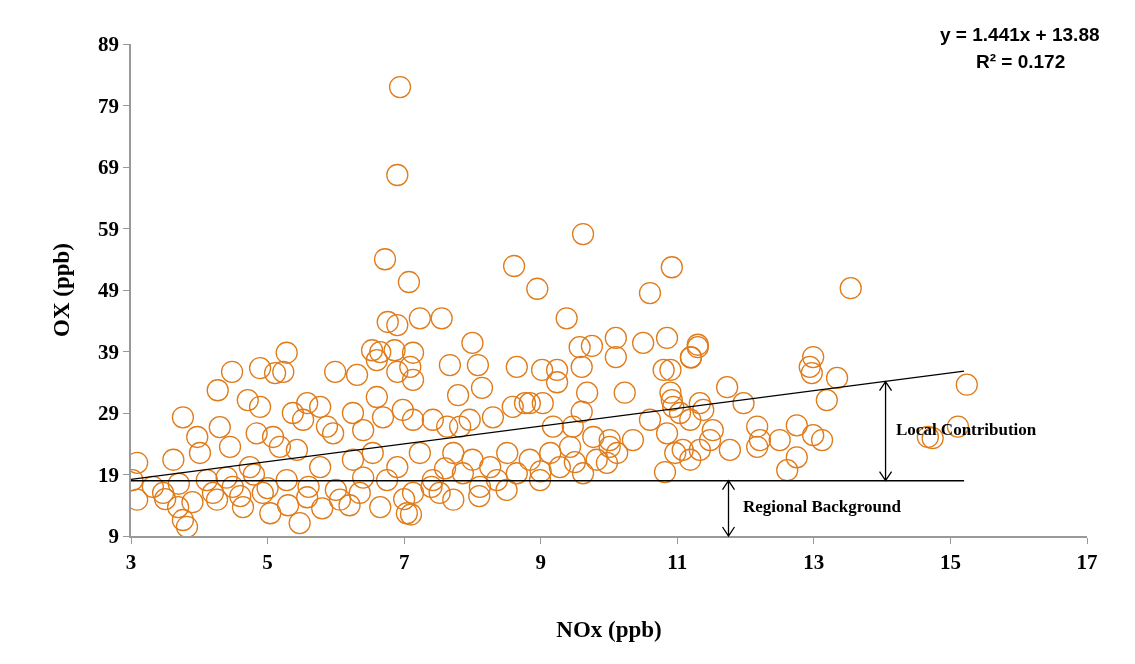 This screenshot has height=664, width=1135. What do you see at coordinates (540, 561) in the screenshot?
I see `x-tick-label: 9` at bounding box center [540, 561].